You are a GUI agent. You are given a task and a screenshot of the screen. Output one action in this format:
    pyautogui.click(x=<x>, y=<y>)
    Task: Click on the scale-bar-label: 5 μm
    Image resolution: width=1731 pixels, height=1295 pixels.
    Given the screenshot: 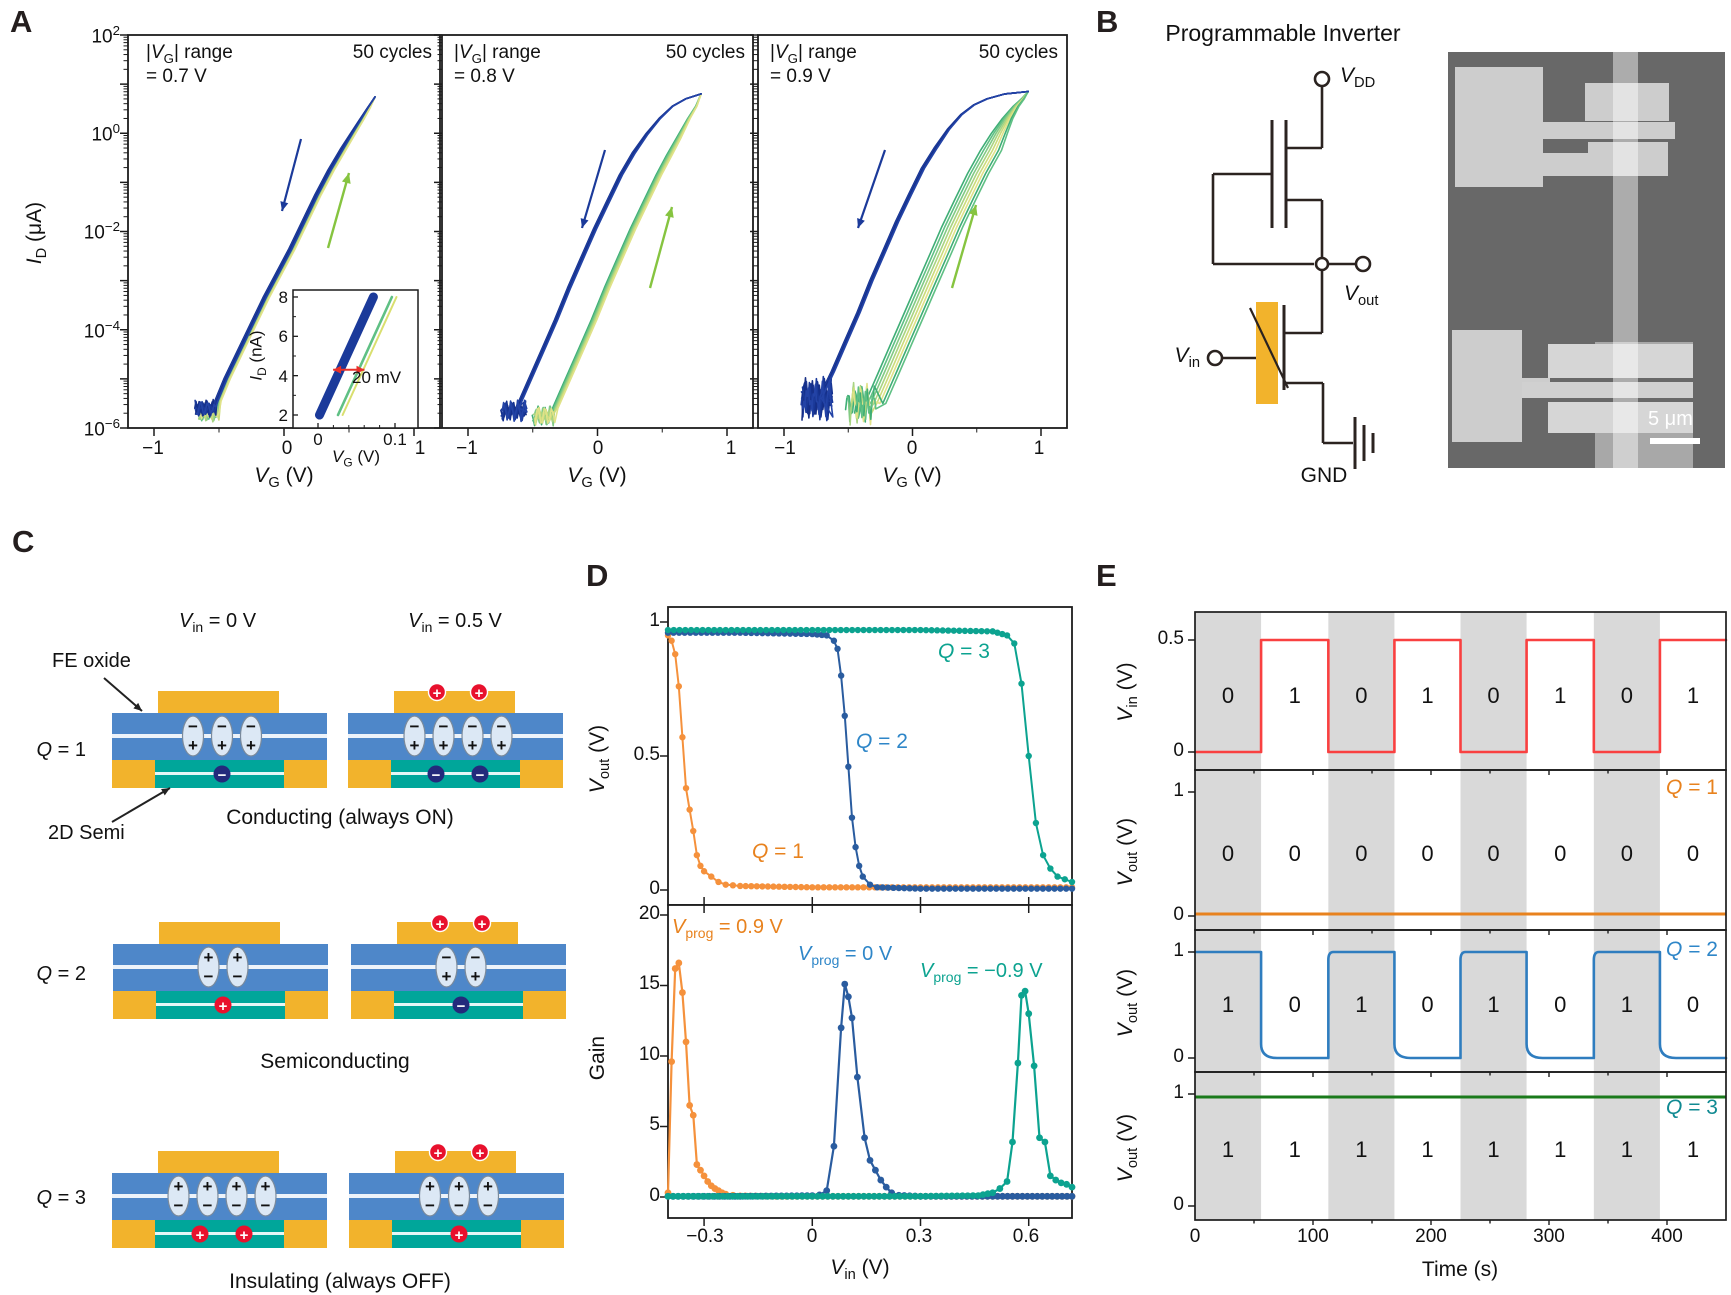 What is the action you would take?
    pyautogui.click(x=1670, y=419)
    